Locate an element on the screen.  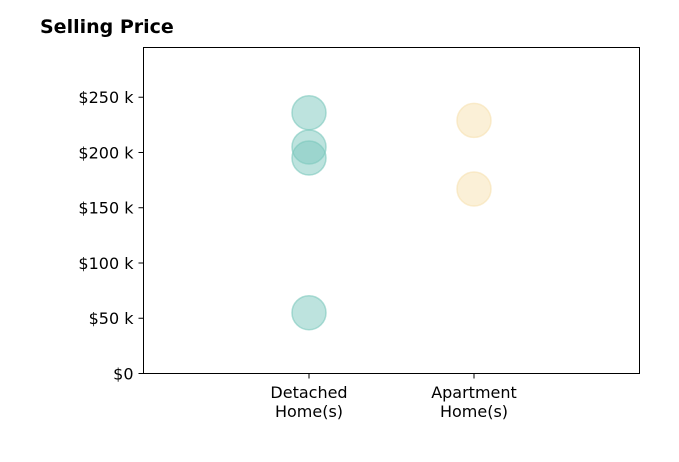
y-tick-label: $250 k is located at coordinates (106, 97).